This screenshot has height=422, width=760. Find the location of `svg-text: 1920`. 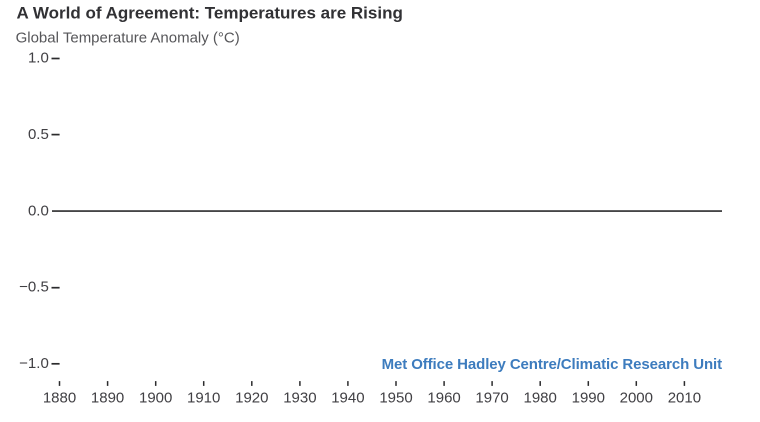

svg-text: 1920 is located at coordinates (251, 397).